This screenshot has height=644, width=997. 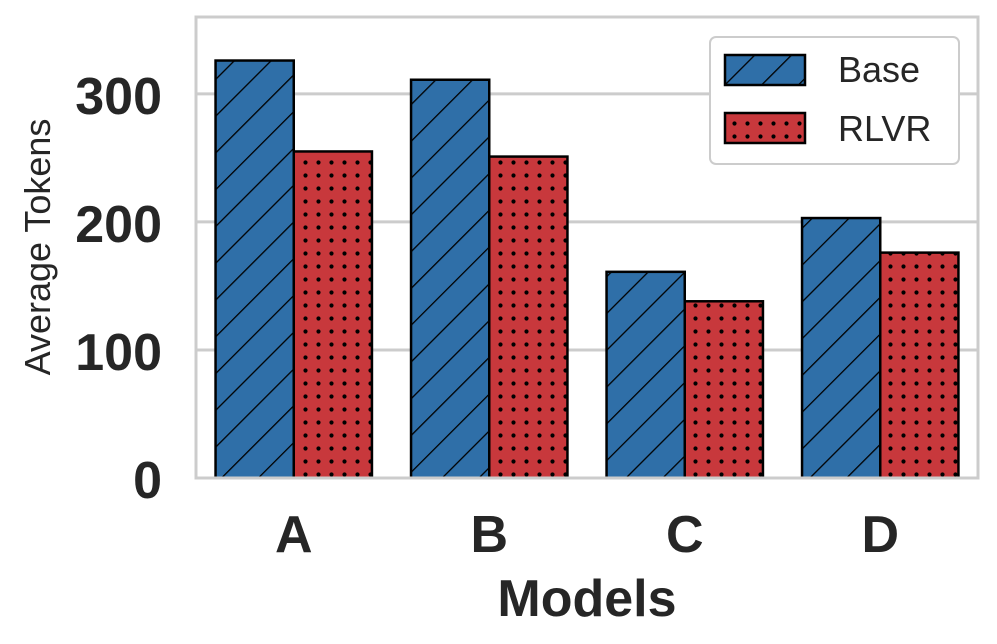 I want to click on legend-label-rlvr: RLVR, so click(x=884, y=128).